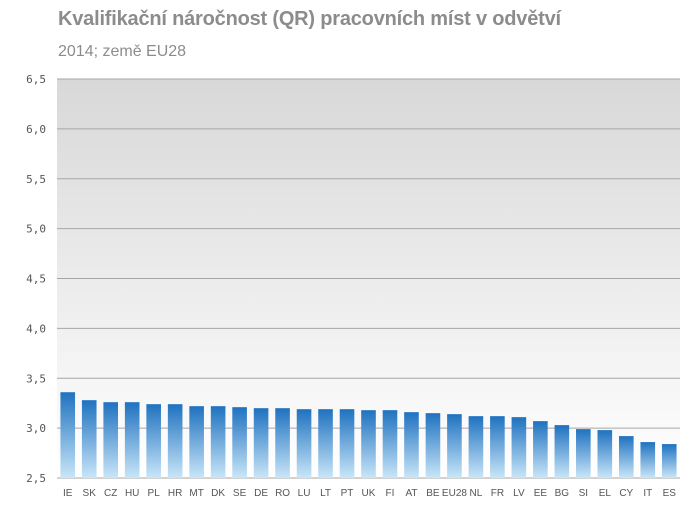 The image size is (696, 519). What do you see at coordinates (153, 441) in the screenshot?
I see `bar-pl` at bounding box center [153, 441].